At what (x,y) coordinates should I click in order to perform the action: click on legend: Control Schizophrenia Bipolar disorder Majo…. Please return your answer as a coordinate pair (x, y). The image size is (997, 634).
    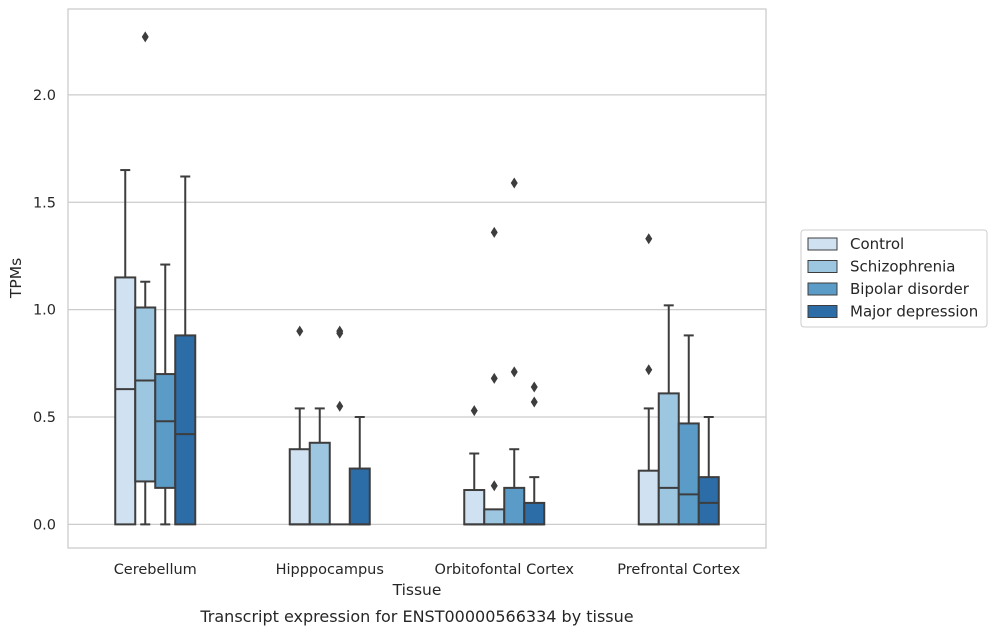
    Looking at the image, I should click on (894, 278).